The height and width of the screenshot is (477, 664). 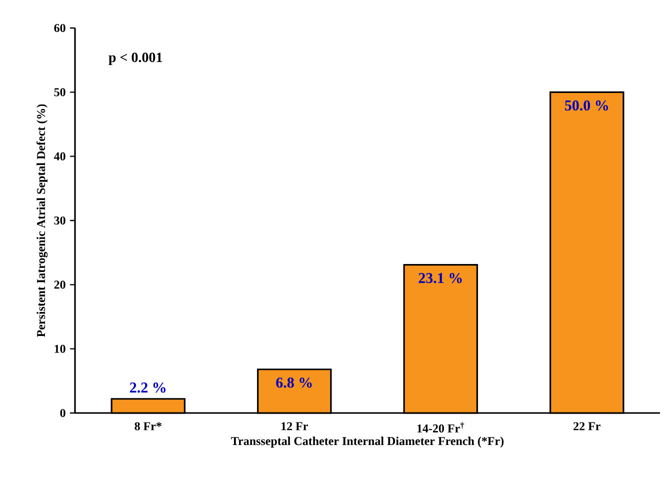 What do you see at coordinates (135, 58) in the screenshot?
I see `annotation: p < 0.001` at bounding box center [135, 58].